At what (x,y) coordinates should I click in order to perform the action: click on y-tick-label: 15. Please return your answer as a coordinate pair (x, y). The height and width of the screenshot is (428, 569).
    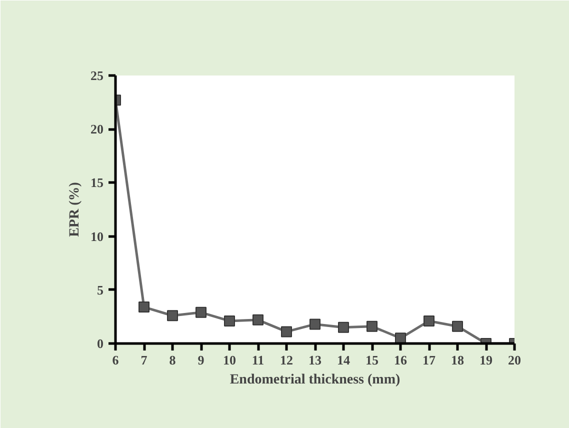
    Looking at the image, I should click on (97, 182).